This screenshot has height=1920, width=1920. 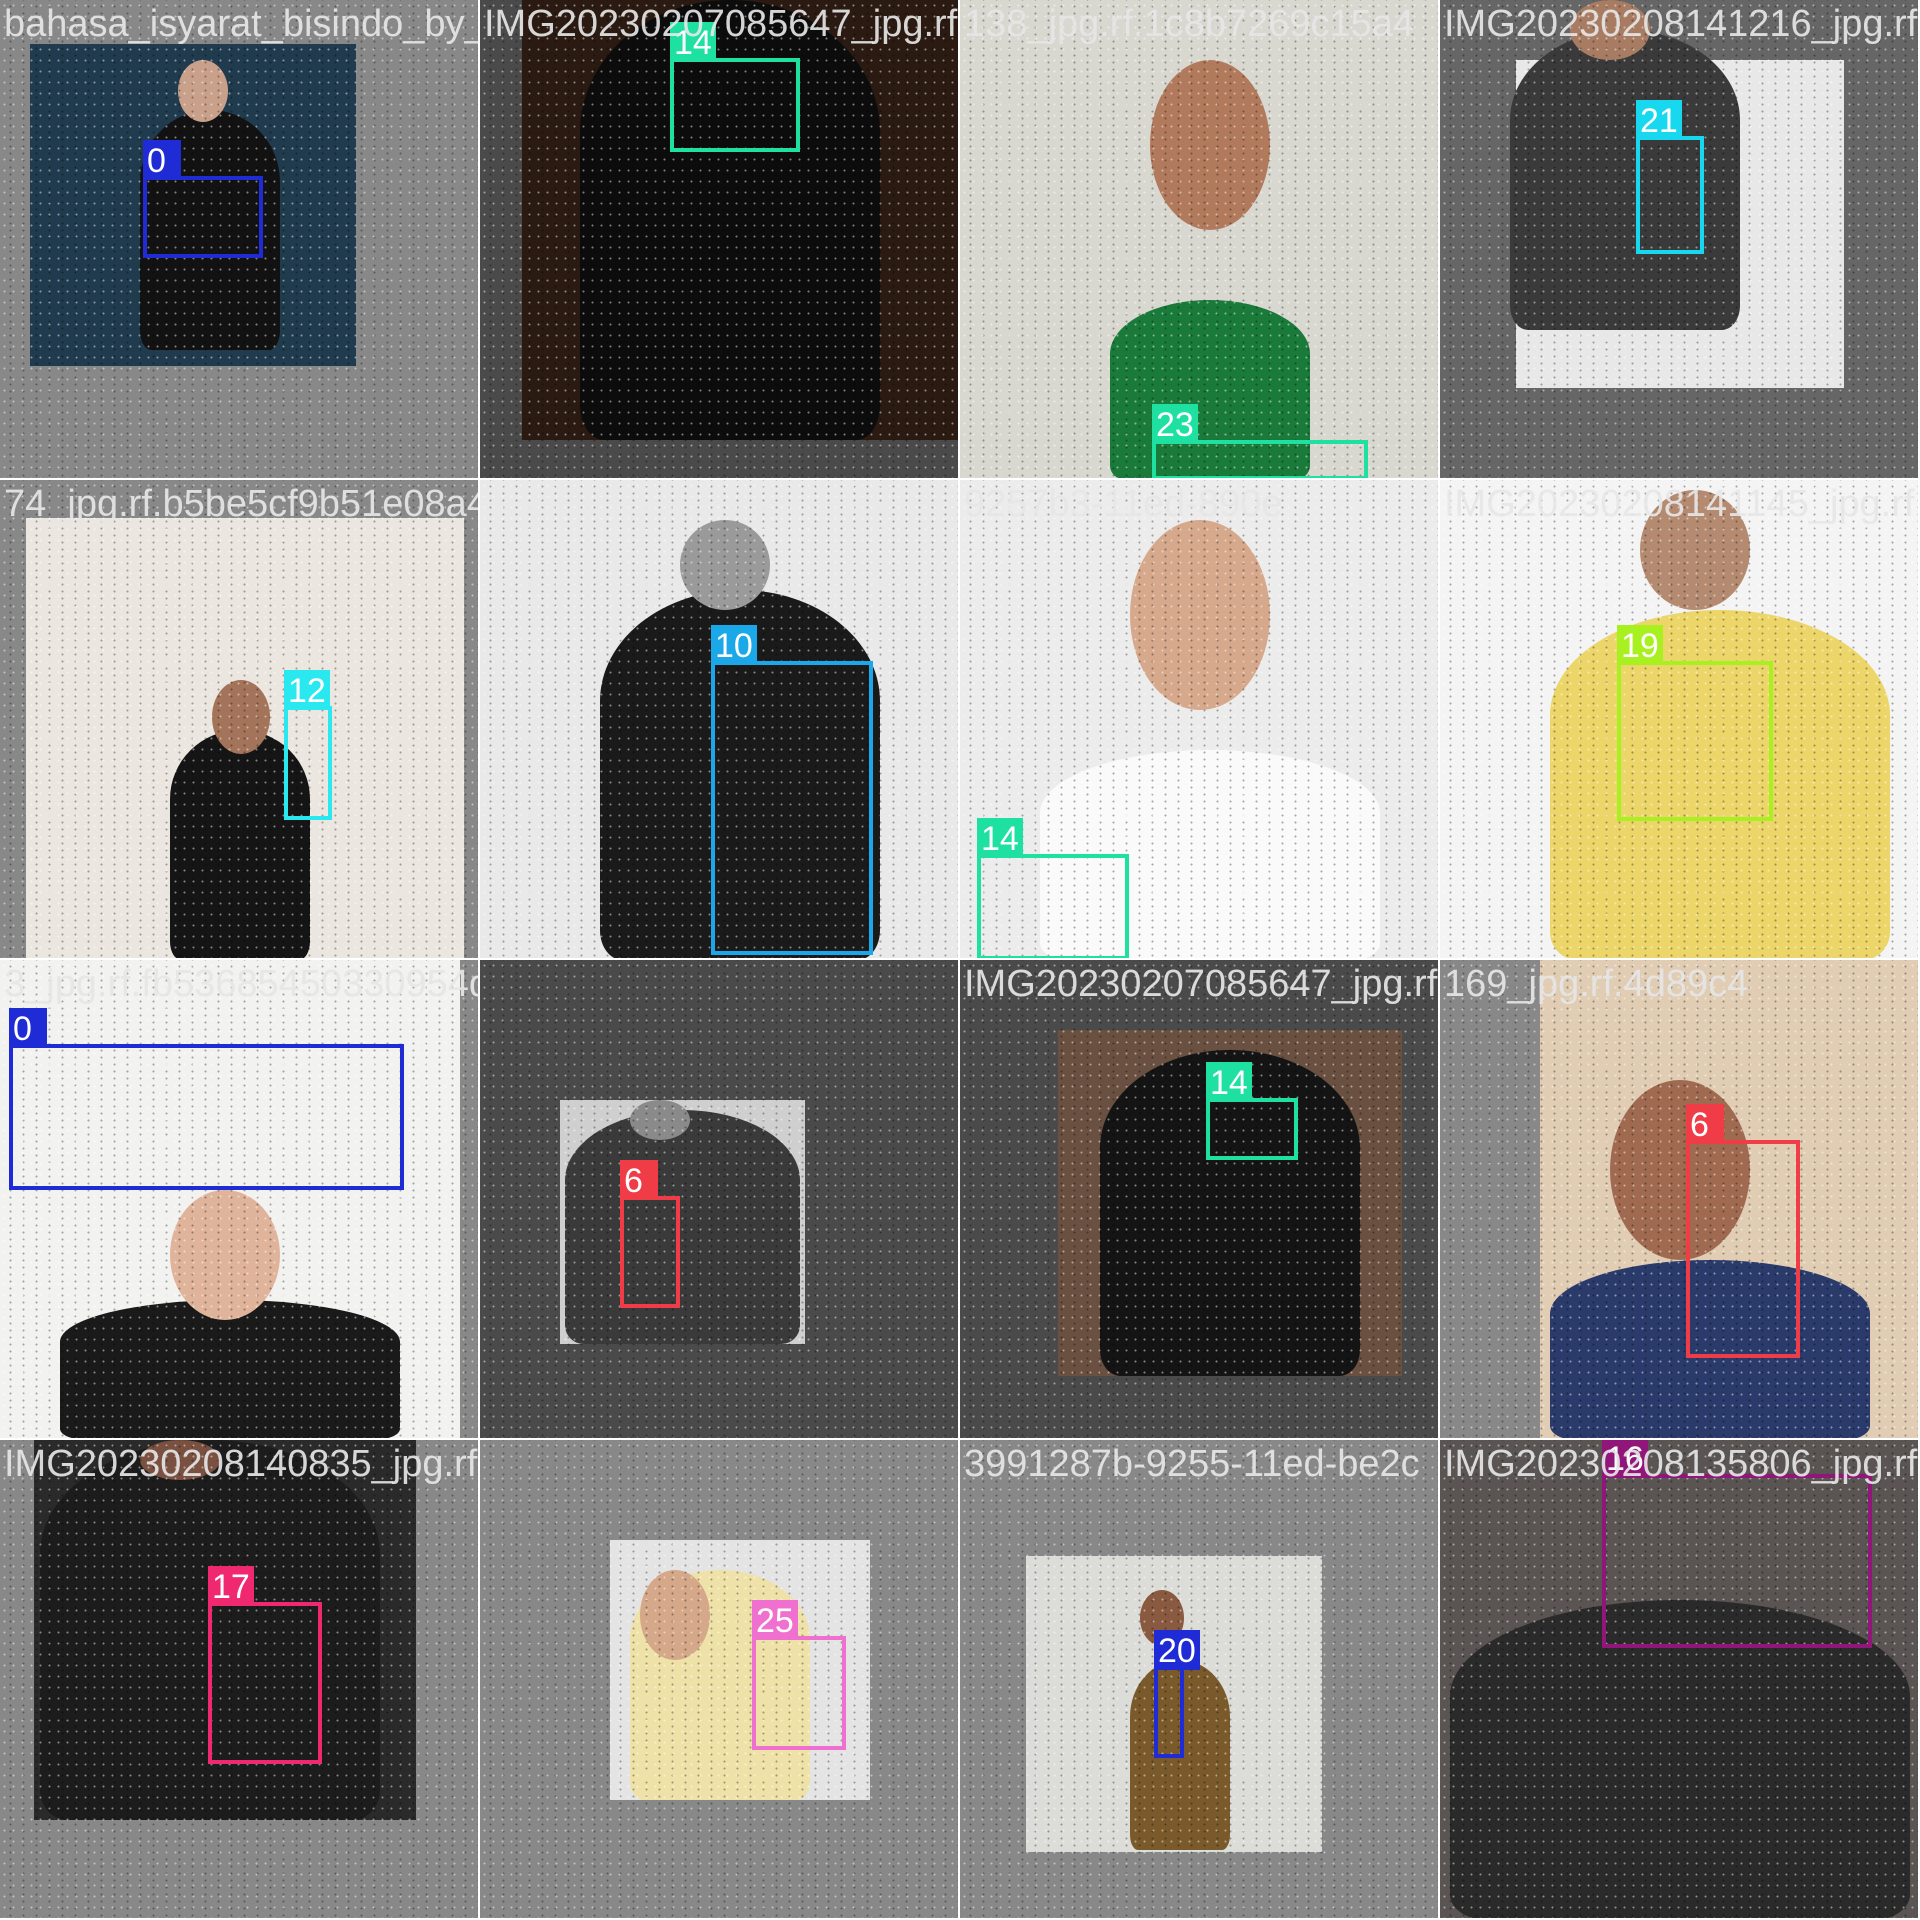 I want to click on image-filename: 3991287b-9255-11ed-be2c, so click(x=1192, y=1464).